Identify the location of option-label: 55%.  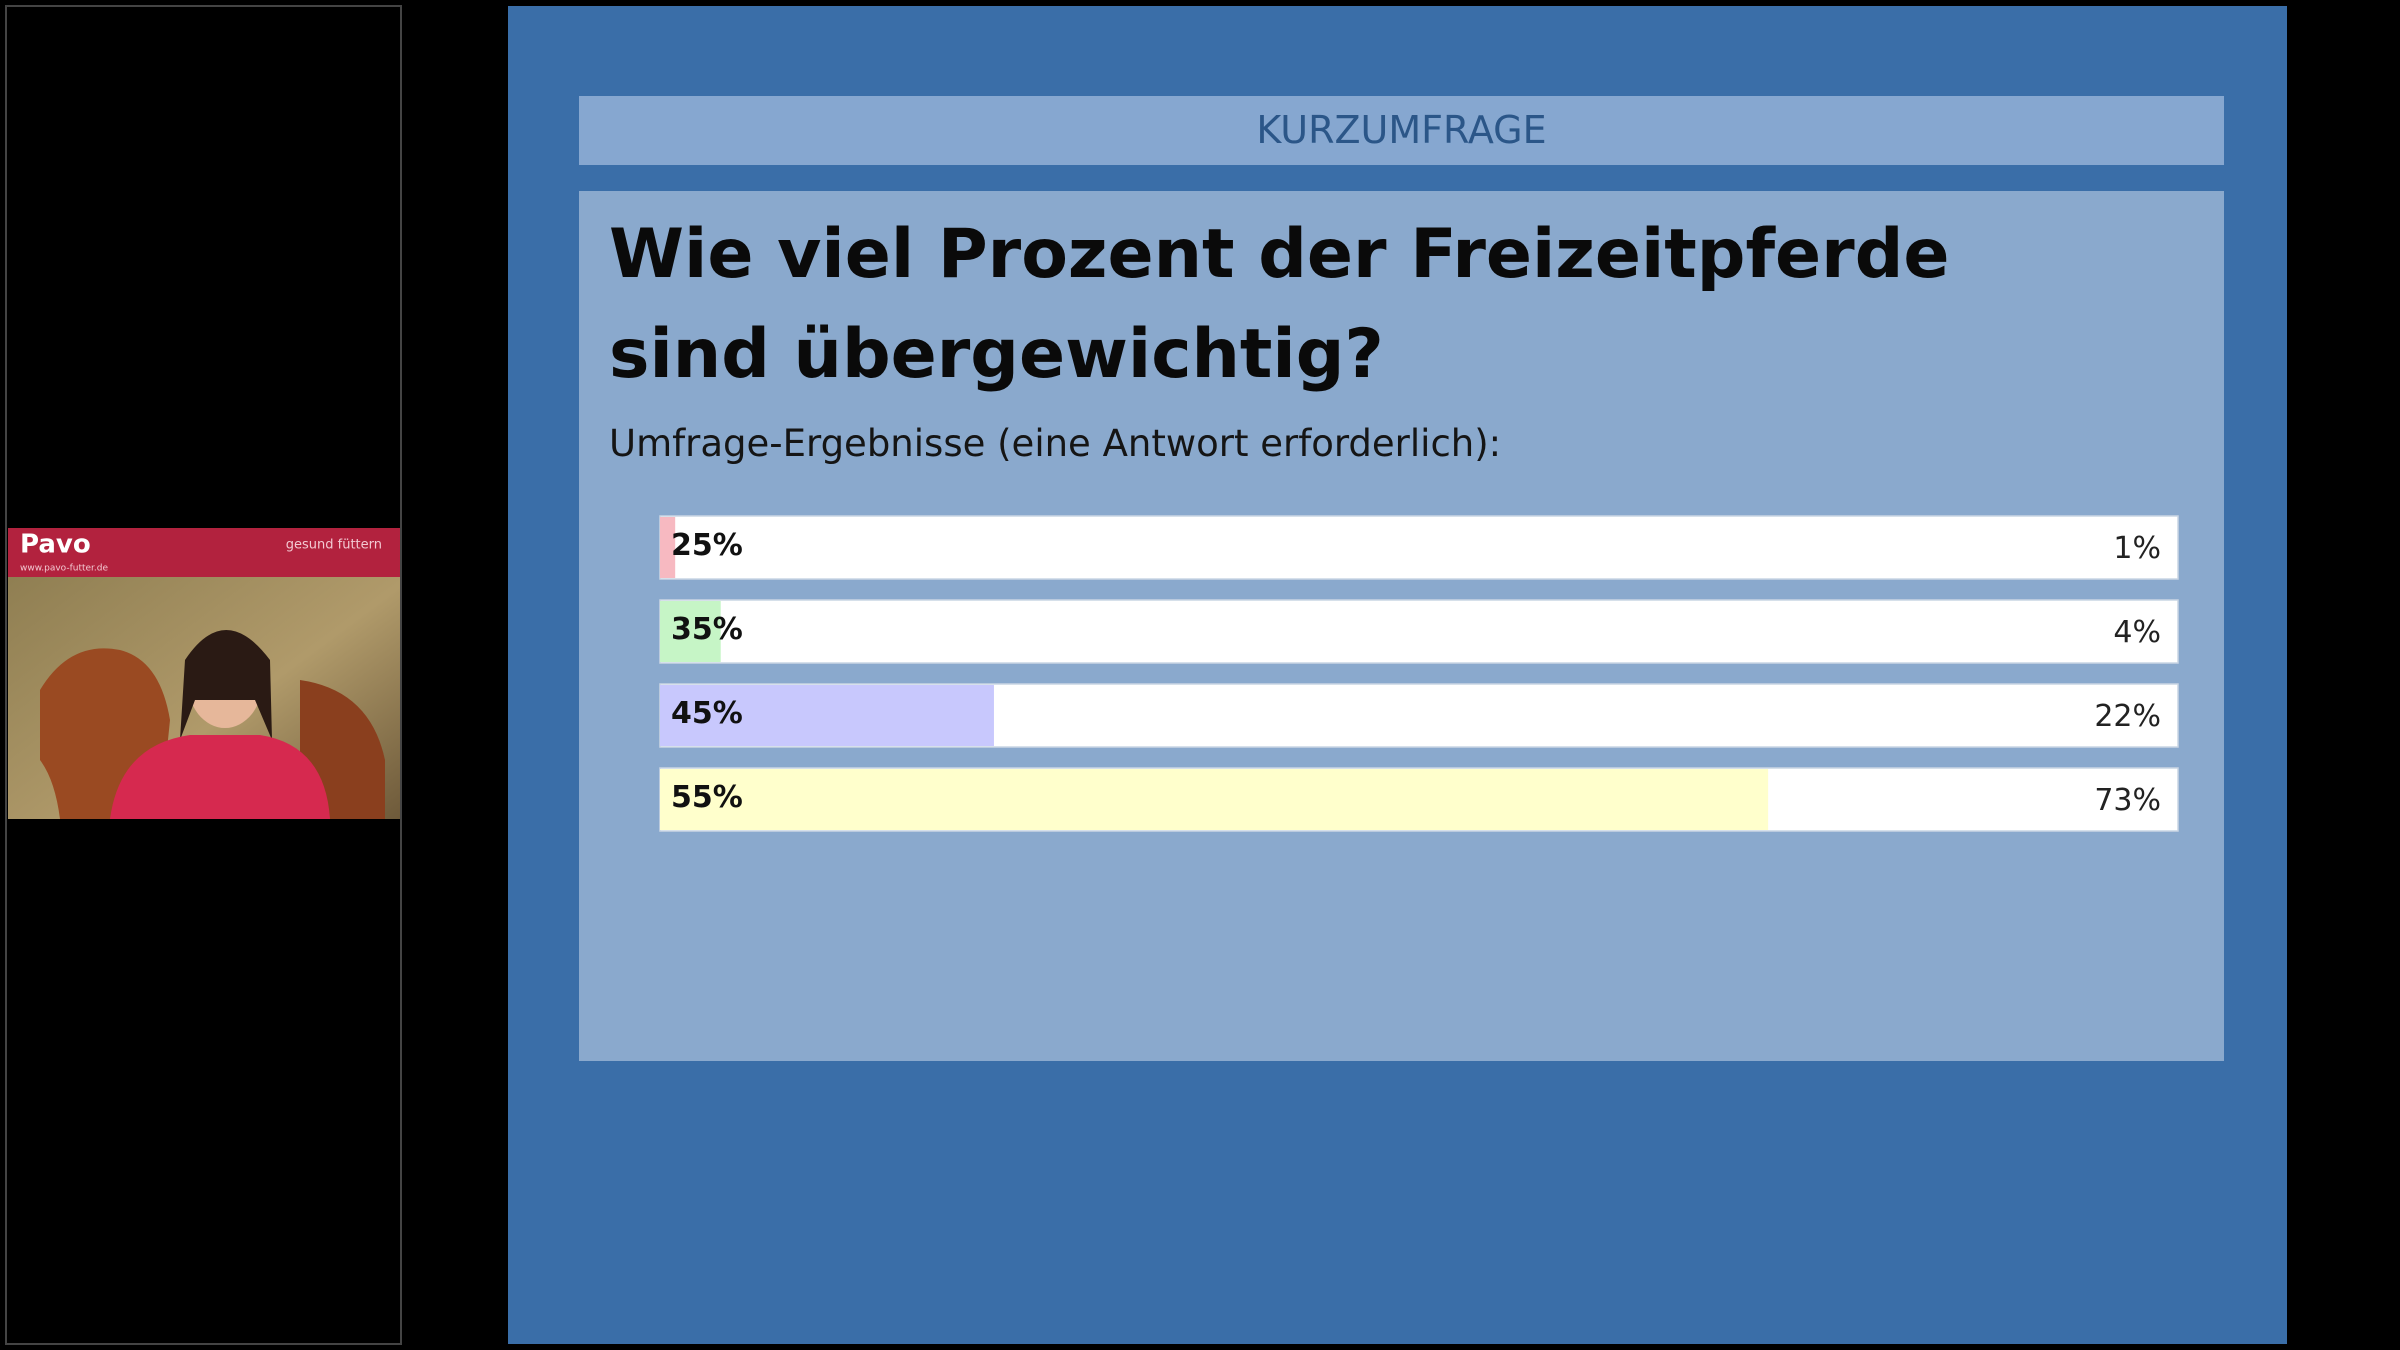
(707, 797).